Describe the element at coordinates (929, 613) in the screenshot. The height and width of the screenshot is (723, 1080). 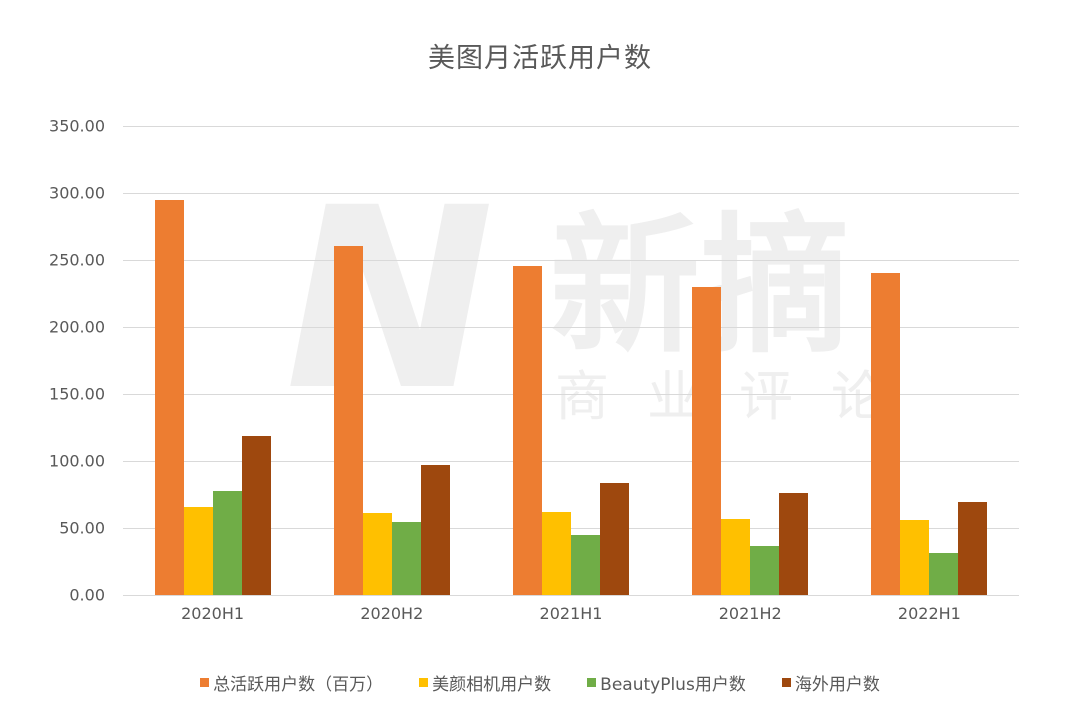
I see `x-tick-label: 2022H1` at that location.